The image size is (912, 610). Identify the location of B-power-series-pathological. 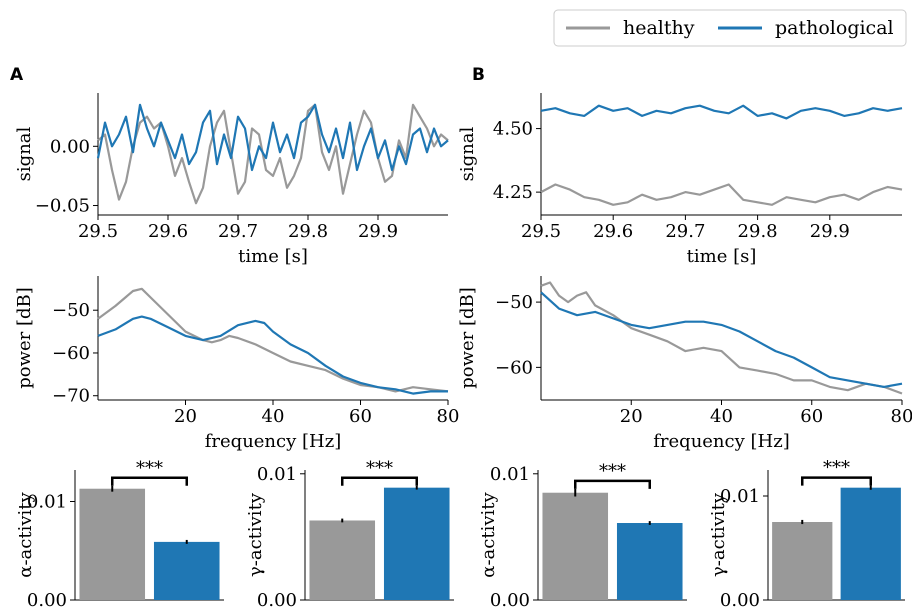
(721, 339).